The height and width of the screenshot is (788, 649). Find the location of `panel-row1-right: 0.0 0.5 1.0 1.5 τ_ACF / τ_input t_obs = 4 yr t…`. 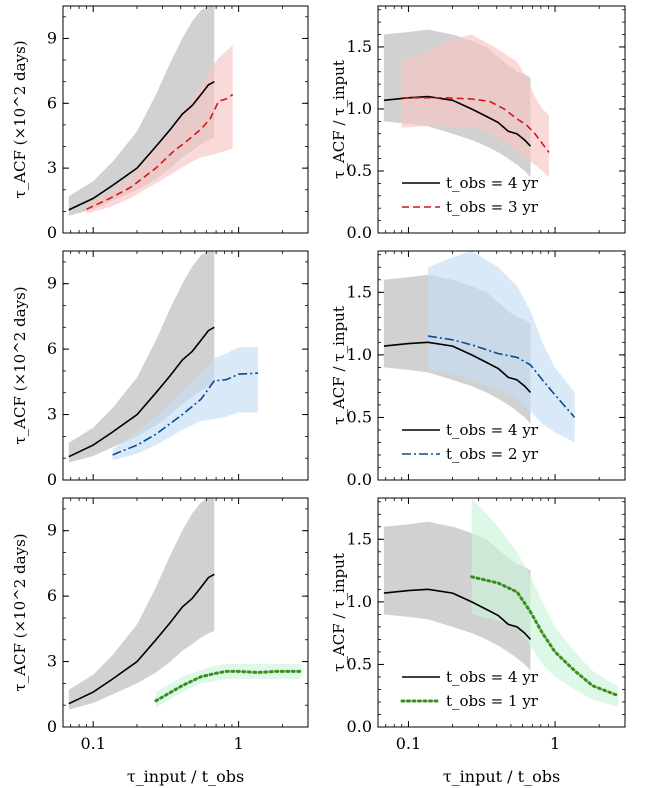

panel-row1-right: 0.0 0.5 1.0 1.5 τ_ACF / τ_input t_obs = 4 yr t… is located at coordinates (478, 123).